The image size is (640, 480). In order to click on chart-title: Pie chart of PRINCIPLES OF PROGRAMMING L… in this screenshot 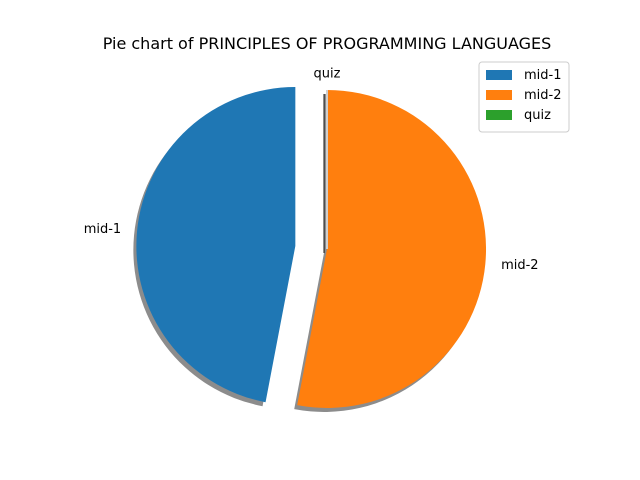, I will do `click(327, 43)`.